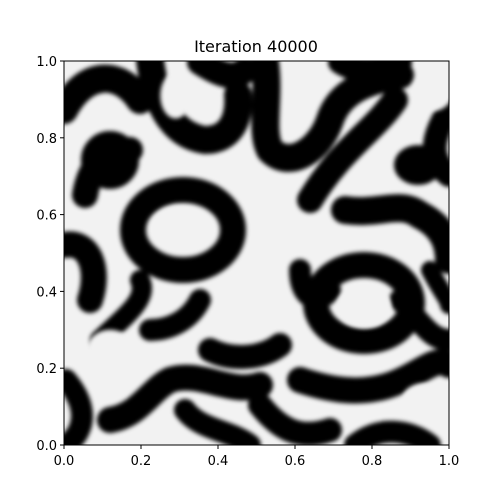 Image resolution: width=500 pixels, height=500 pixels. I want to click on x-tick-label: 0.6, so click(295, 461).